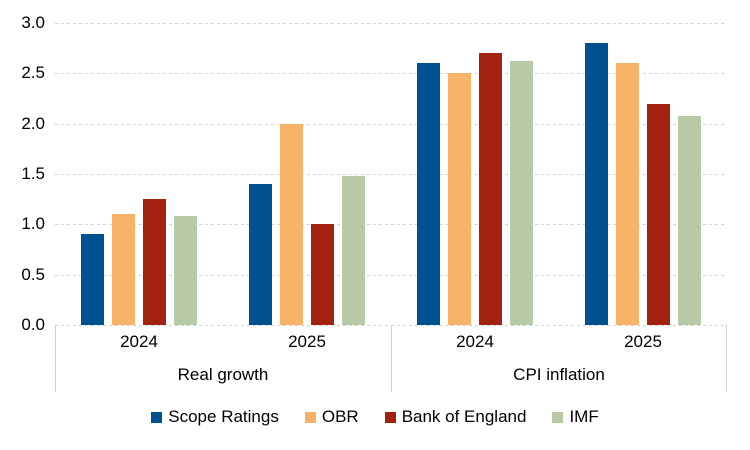  What do you see at coordinates (689, 220) in the screenshot?
I see `bar-imf-cpi-inflation-2025` at bounding box center [689, 220].